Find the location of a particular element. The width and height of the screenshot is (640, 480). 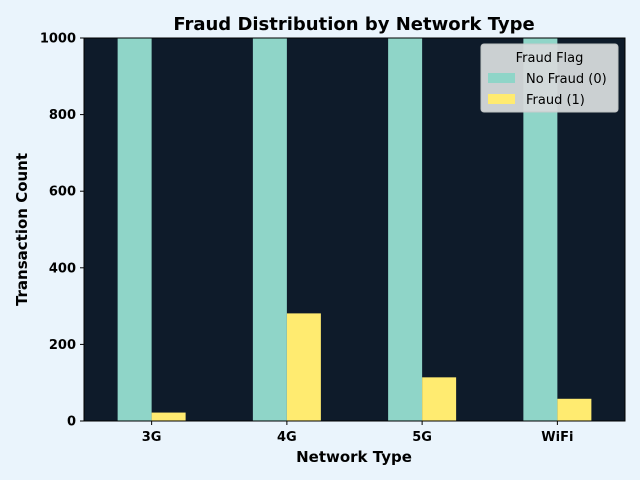

legend-swatch-fraud is located at coordinates (501, 99).